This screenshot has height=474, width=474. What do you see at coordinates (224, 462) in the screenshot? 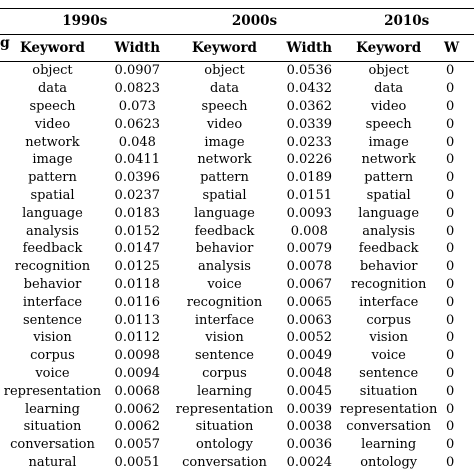
I see `keyword-cell: conversation` at bounding box center [224, 462].